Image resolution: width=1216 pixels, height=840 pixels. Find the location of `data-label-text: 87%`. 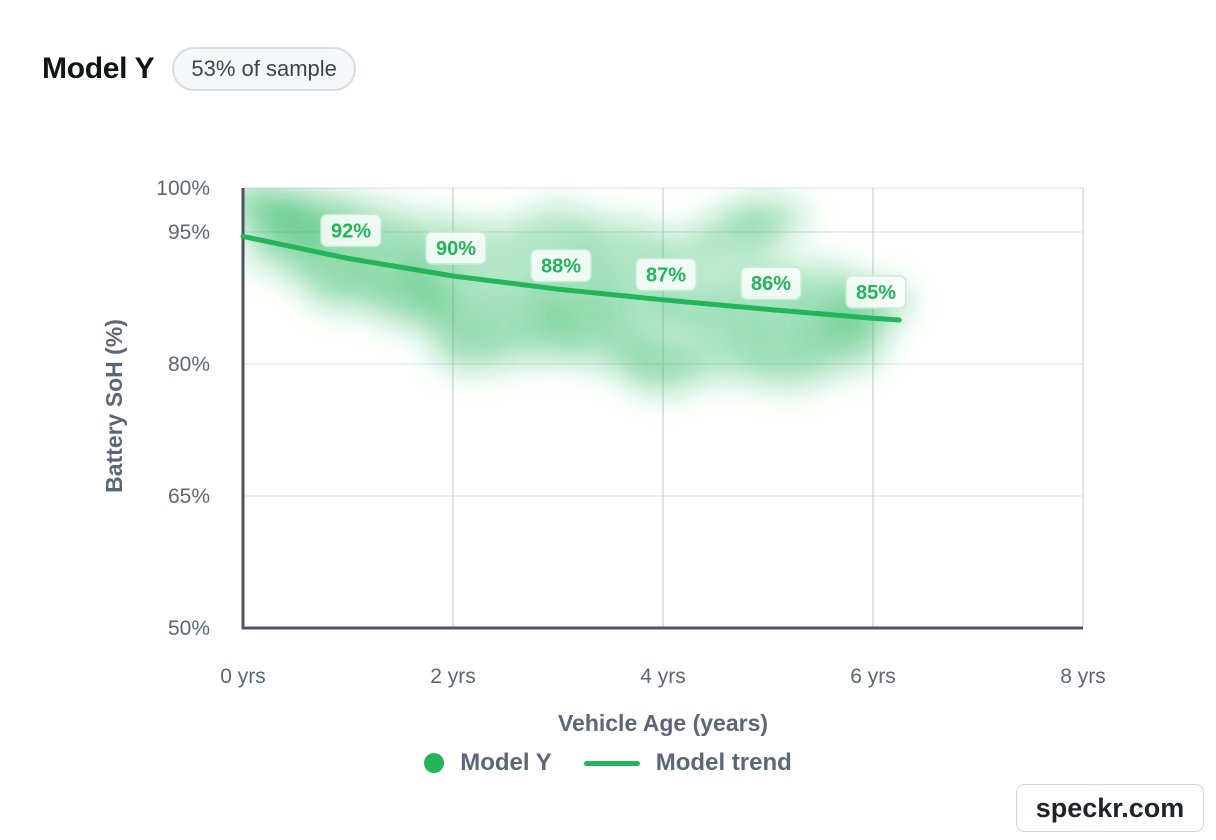

data-label-text: 87% is located at coordinates (666, 275).